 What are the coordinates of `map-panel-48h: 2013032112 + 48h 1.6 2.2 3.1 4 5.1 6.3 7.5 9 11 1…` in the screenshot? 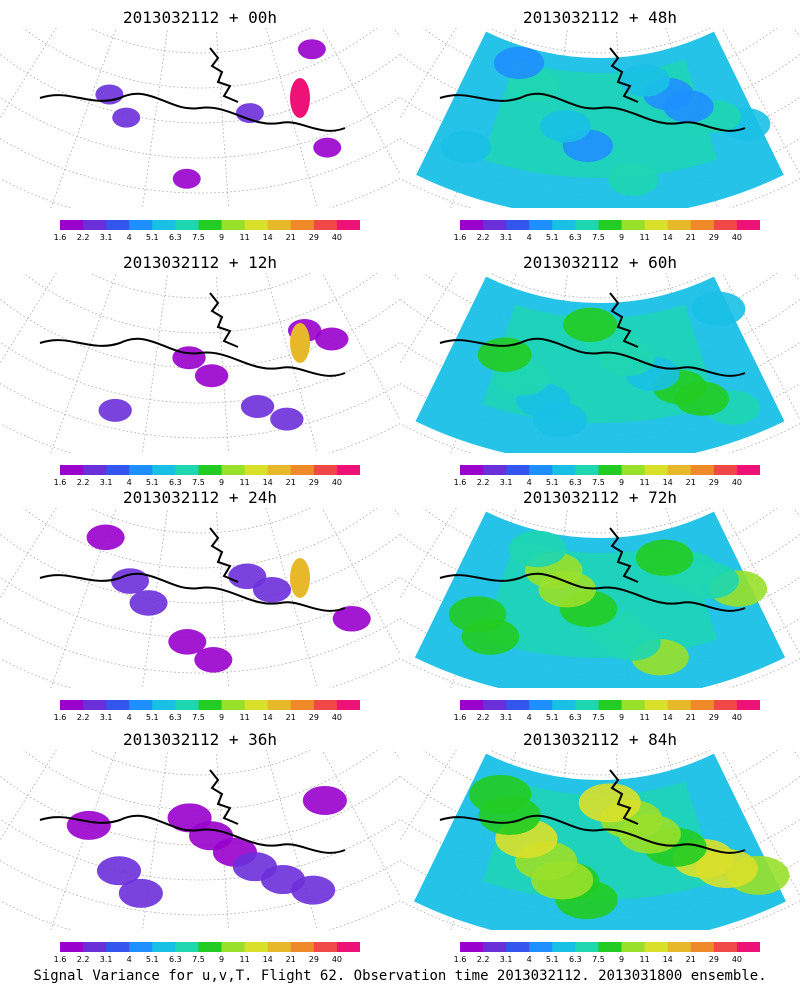 It's located at (600, 122).